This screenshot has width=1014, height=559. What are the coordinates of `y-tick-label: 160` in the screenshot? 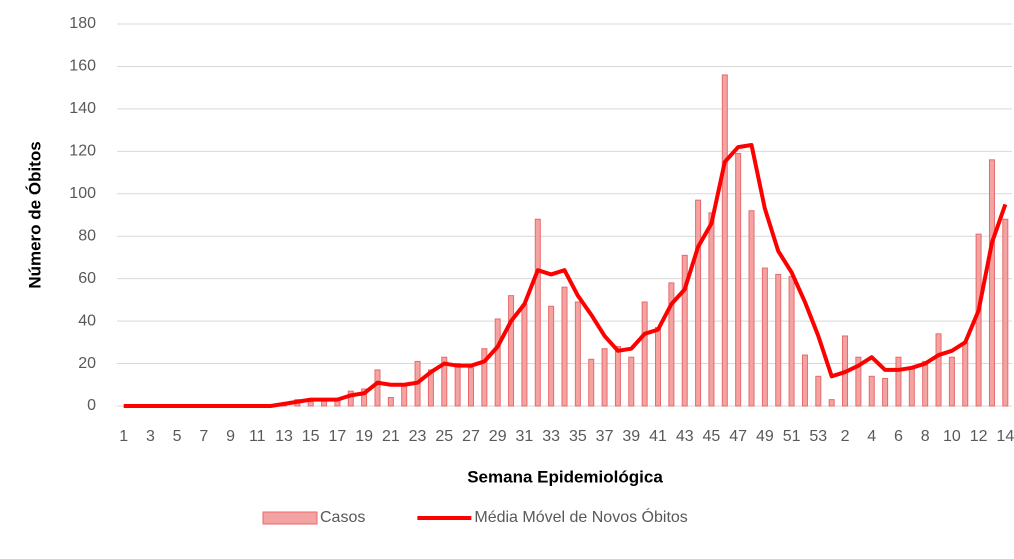 It's located at (82, 66).